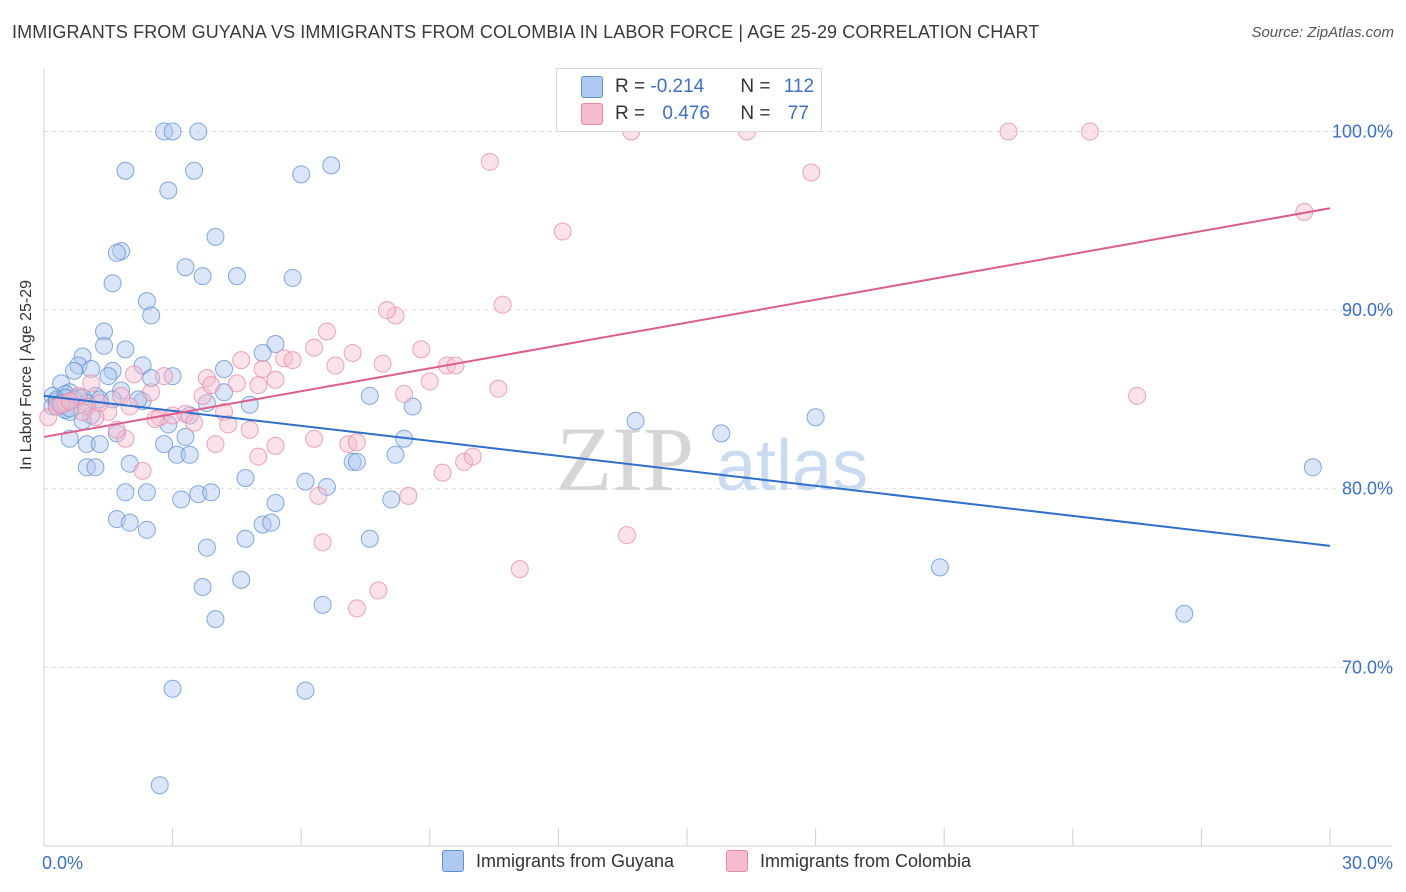 This screenshot has height=892, width=1406. Describe the element at coordinates (792, 466) in the screenshot. I see `watermark-atlas: atlas` at that location.